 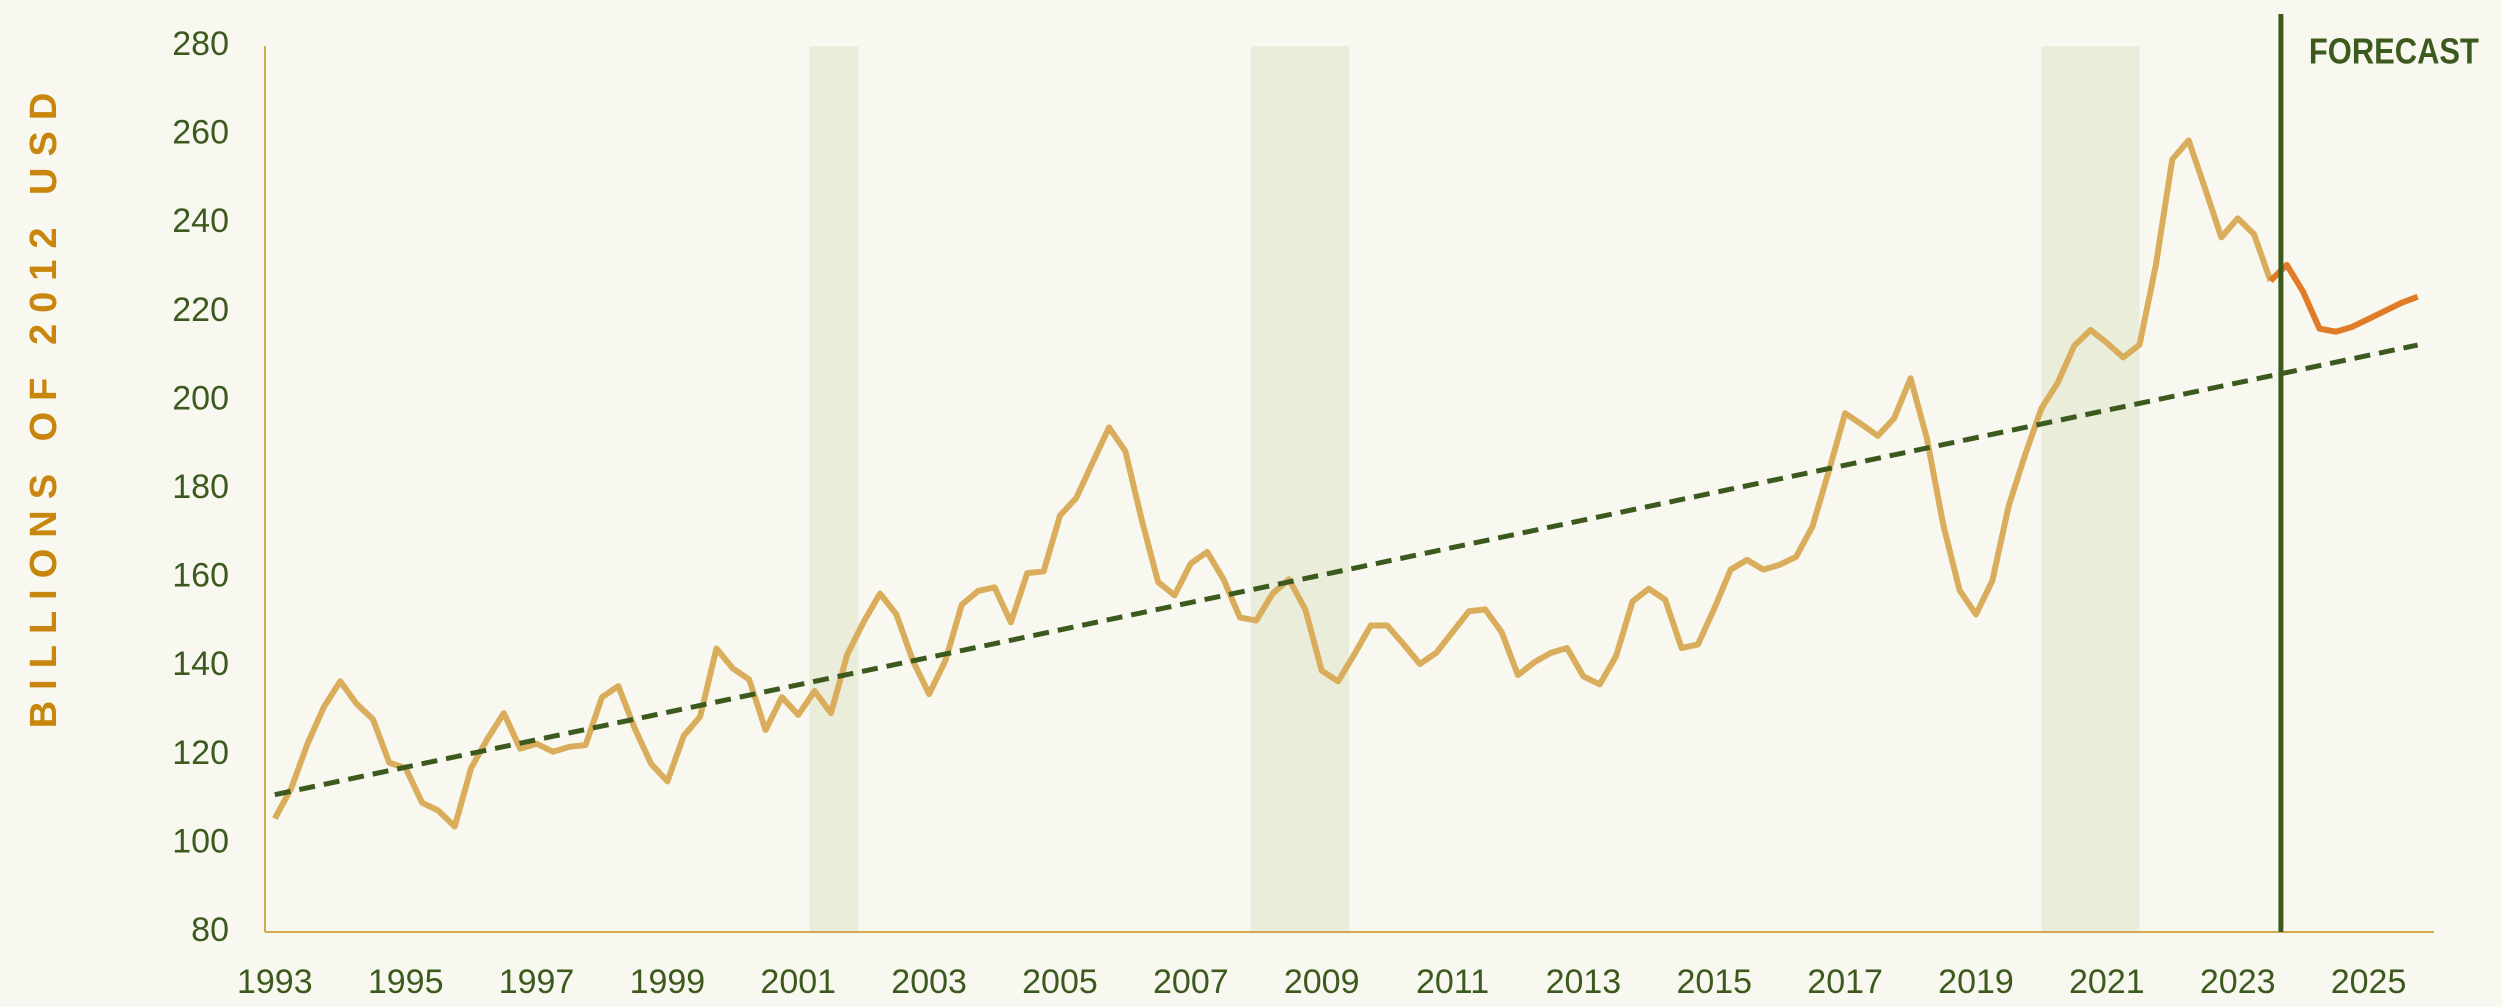 What do you see at coordinates (200, 576) in the screenshot?
I see `y-tick-label: 160` at bounding box center [200, 576].